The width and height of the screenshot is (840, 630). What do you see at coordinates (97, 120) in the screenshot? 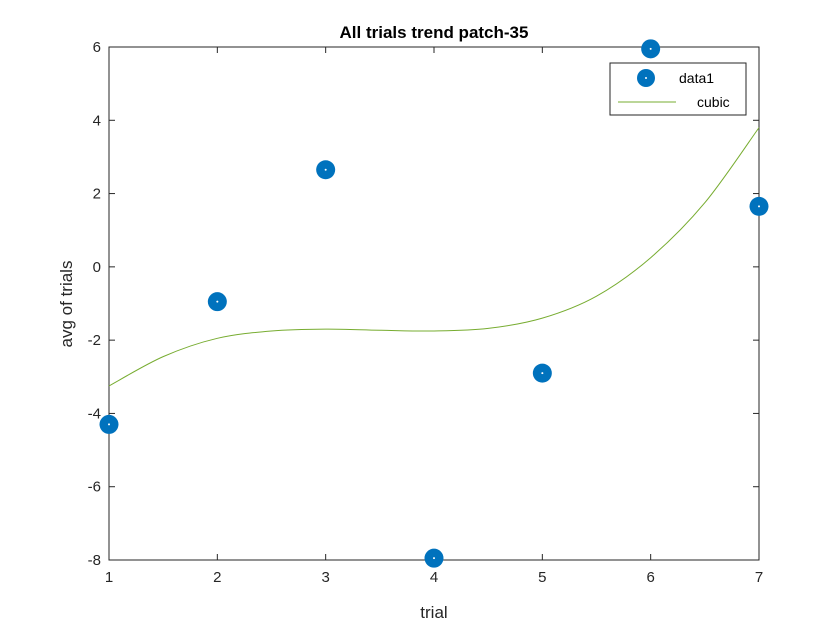
I see `y-tick-label: 4` at bounding box center [97, 120].